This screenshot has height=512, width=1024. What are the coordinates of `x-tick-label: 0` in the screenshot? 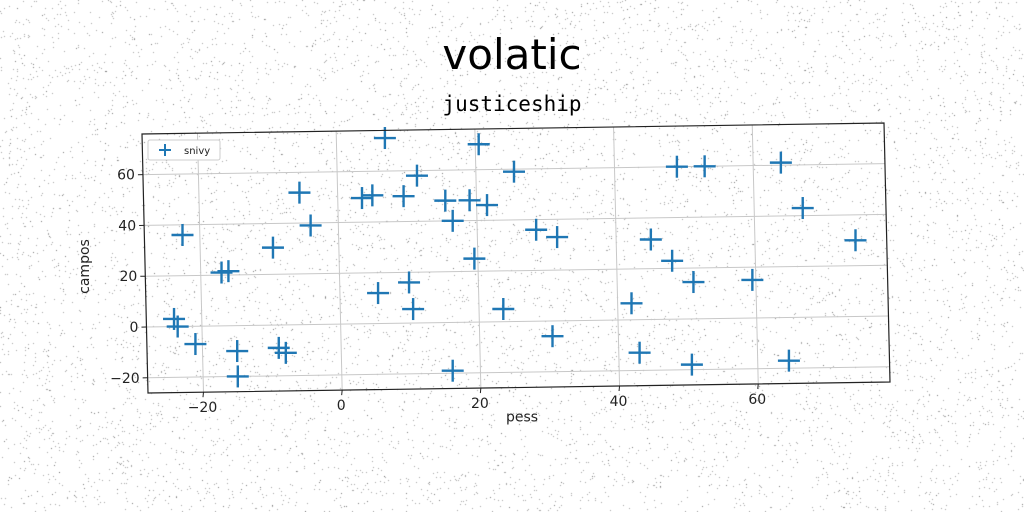 It's located at (341, 406).